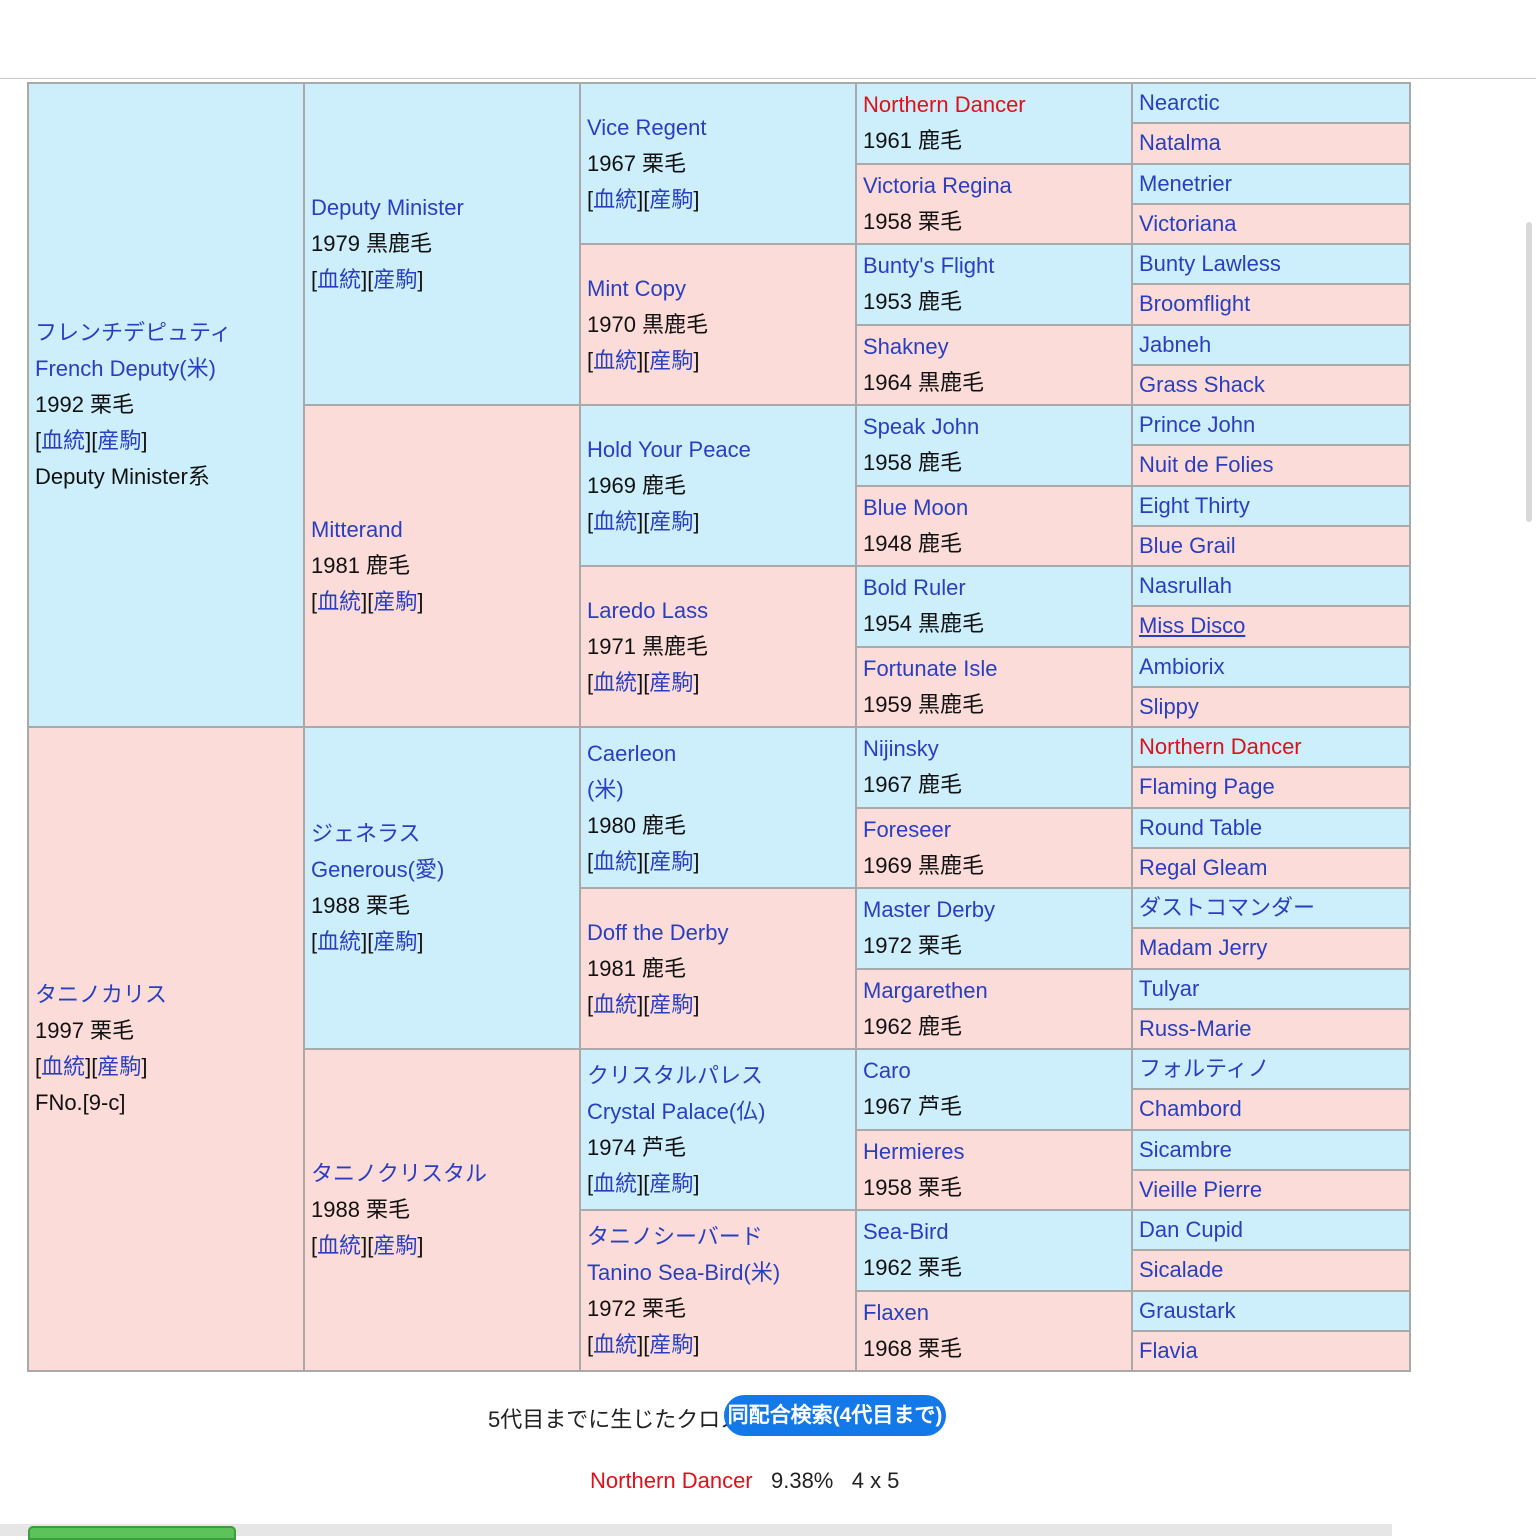  I want to click on g5-name-link: Miss Disco, so click(1192, 626).